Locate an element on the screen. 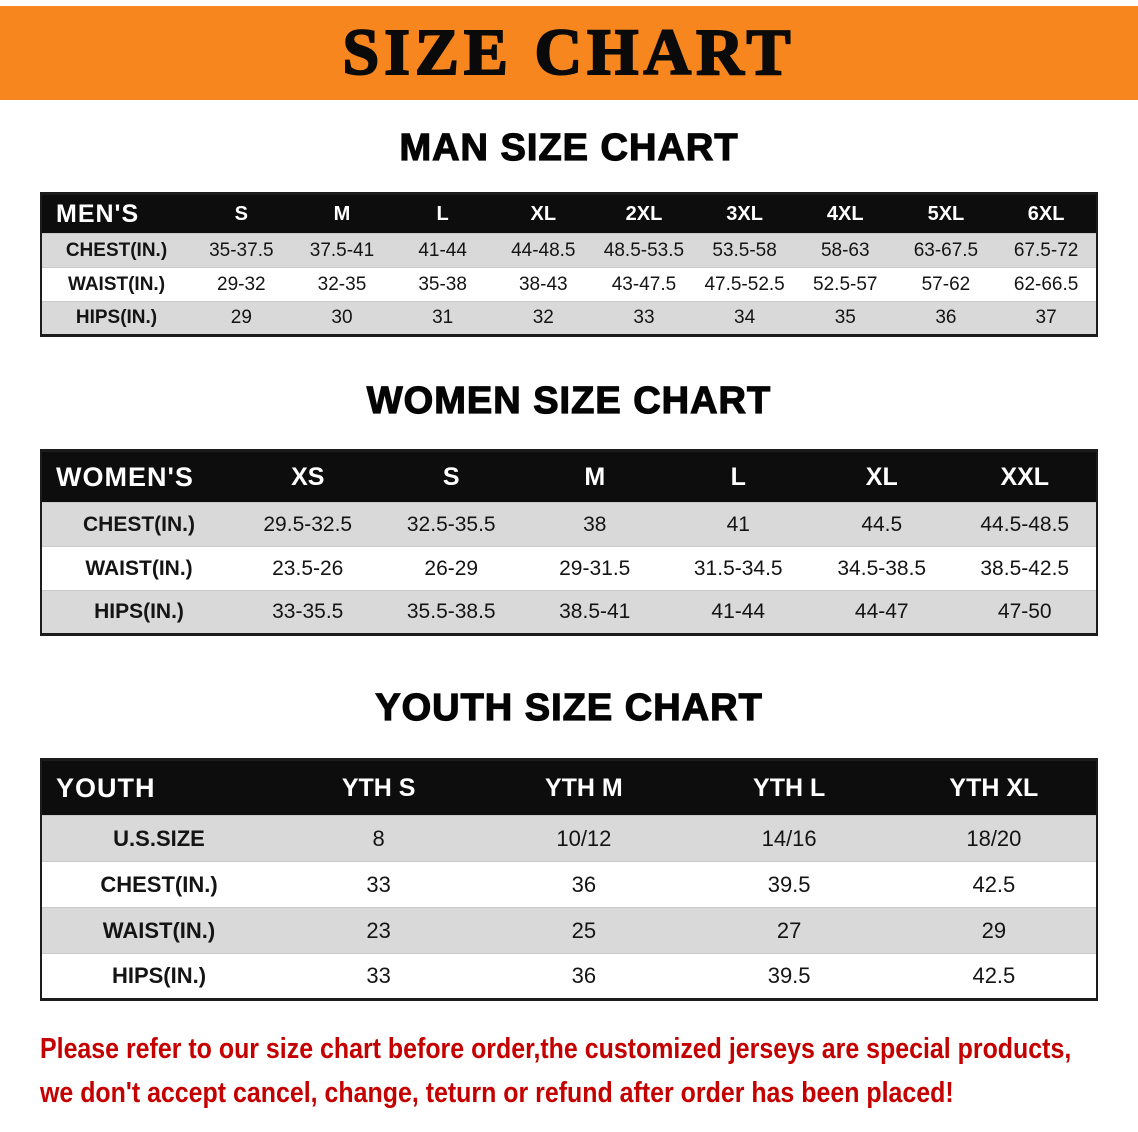 Image resolution: width=1138 pixels, height=1132 pixels. table-cell: 39.5 is located at coordinates (789, 975).